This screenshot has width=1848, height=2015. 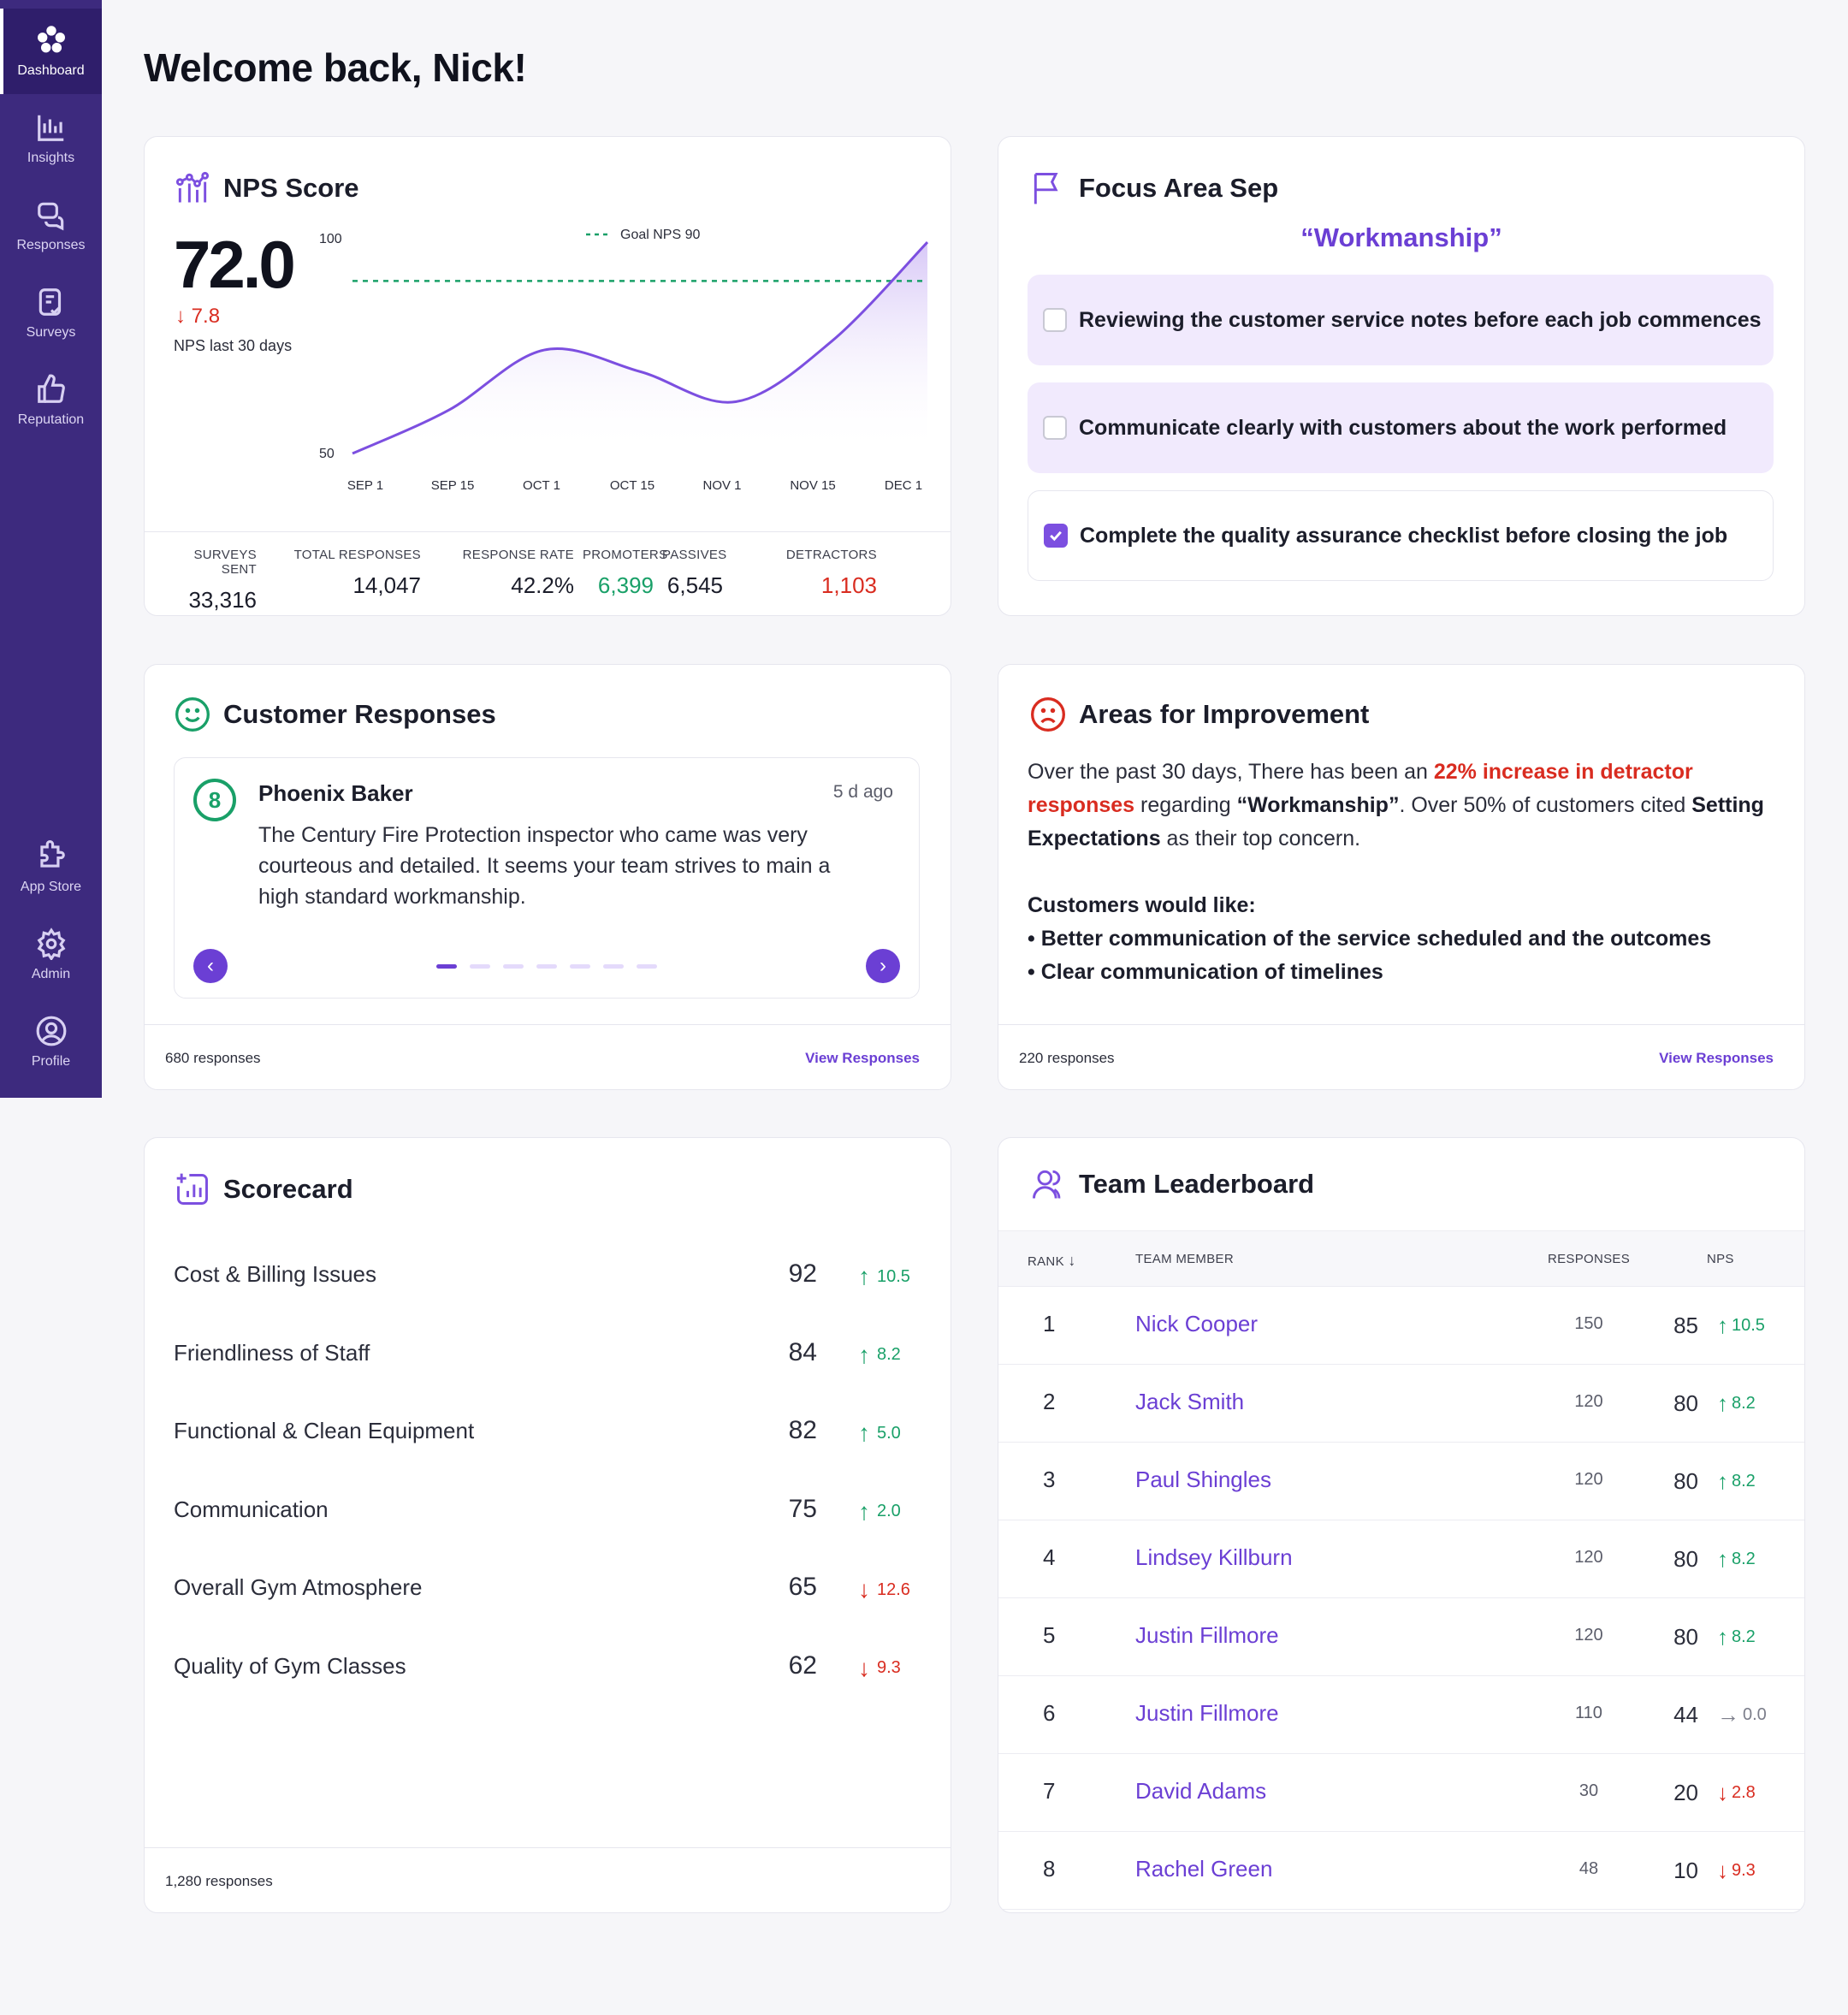 I want to click on respondent-name: Phoenix Baker, so click(x=335, y=793).